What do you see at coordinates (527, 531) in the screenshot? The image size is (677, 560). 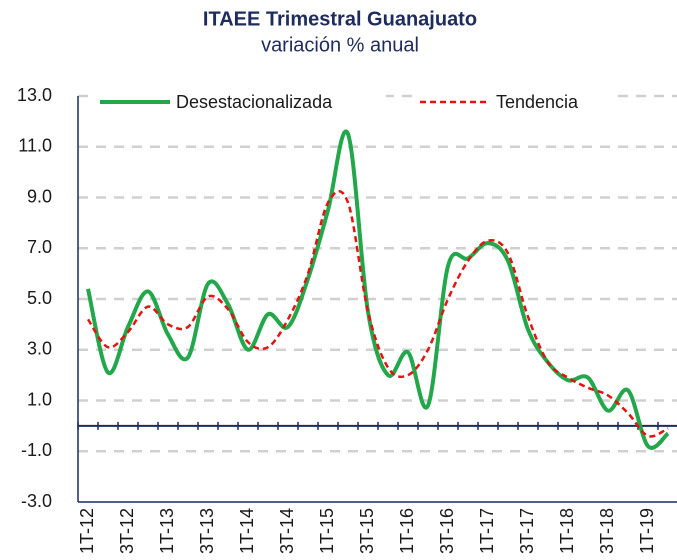 I see `x-tick-label: 3T-17` at bounding box center [527, 531].